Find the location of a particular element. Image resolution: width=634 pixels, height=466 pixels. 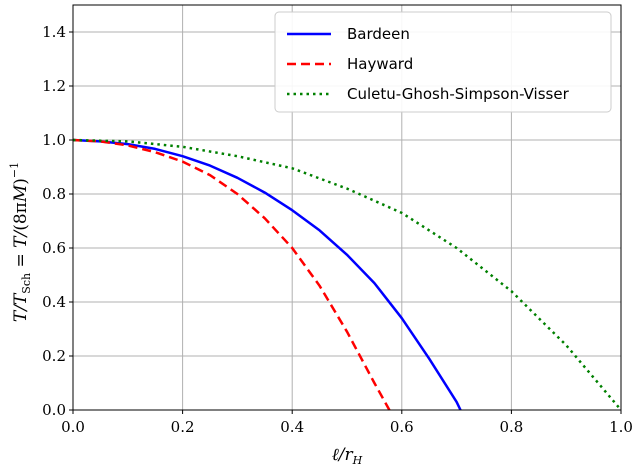

legend-label: Hayward is located at coordinates (380, 64).